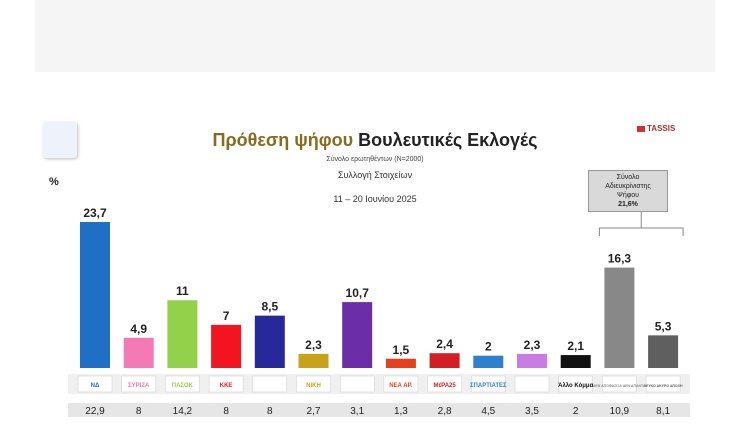  Describe the element at coordinates (182, 291) in the screenshot. I see `bar-value-label-2: 11` at that location.